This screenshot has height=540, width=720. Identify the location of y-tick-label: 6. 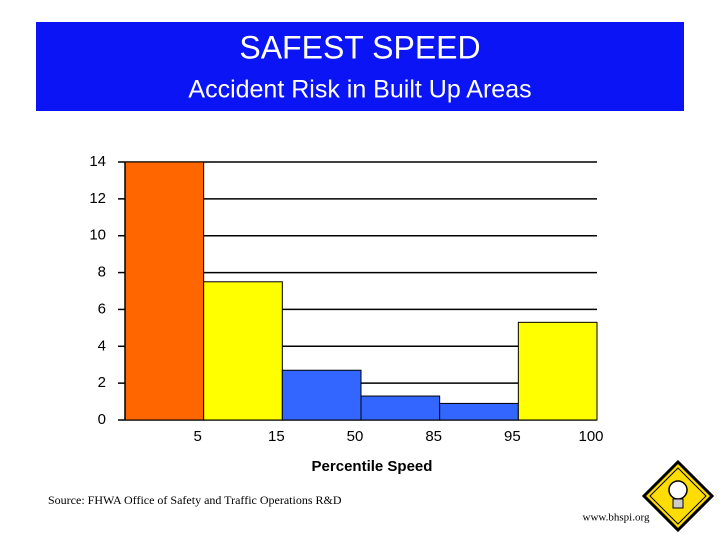
(102, 308).